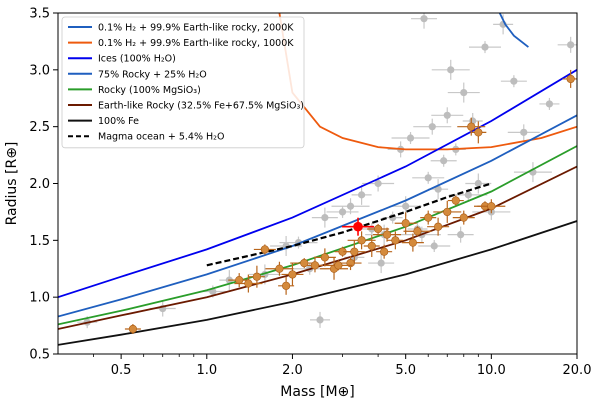  I want to click on legend-entry: 0.1% H₂ + 99.9% Earth-like rocky, 2000K, so click(181, 28).